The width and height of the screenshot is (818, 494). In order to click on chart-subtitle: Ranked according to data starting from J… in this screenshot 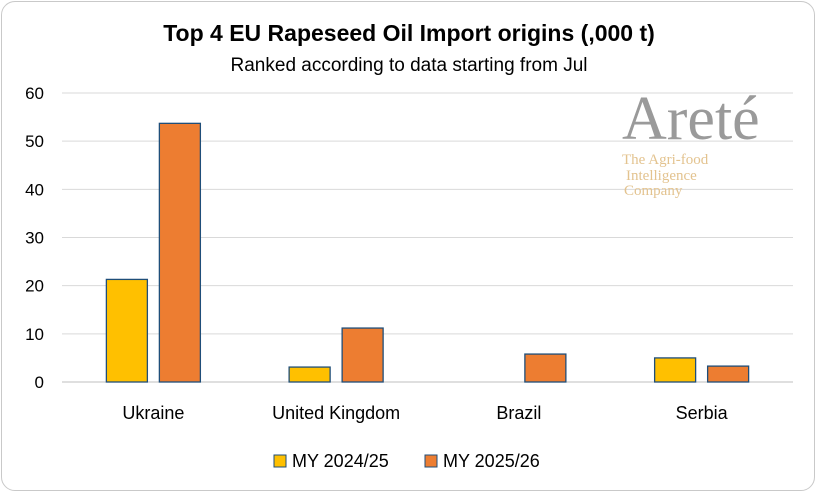, I will do `click(409, 65)`.